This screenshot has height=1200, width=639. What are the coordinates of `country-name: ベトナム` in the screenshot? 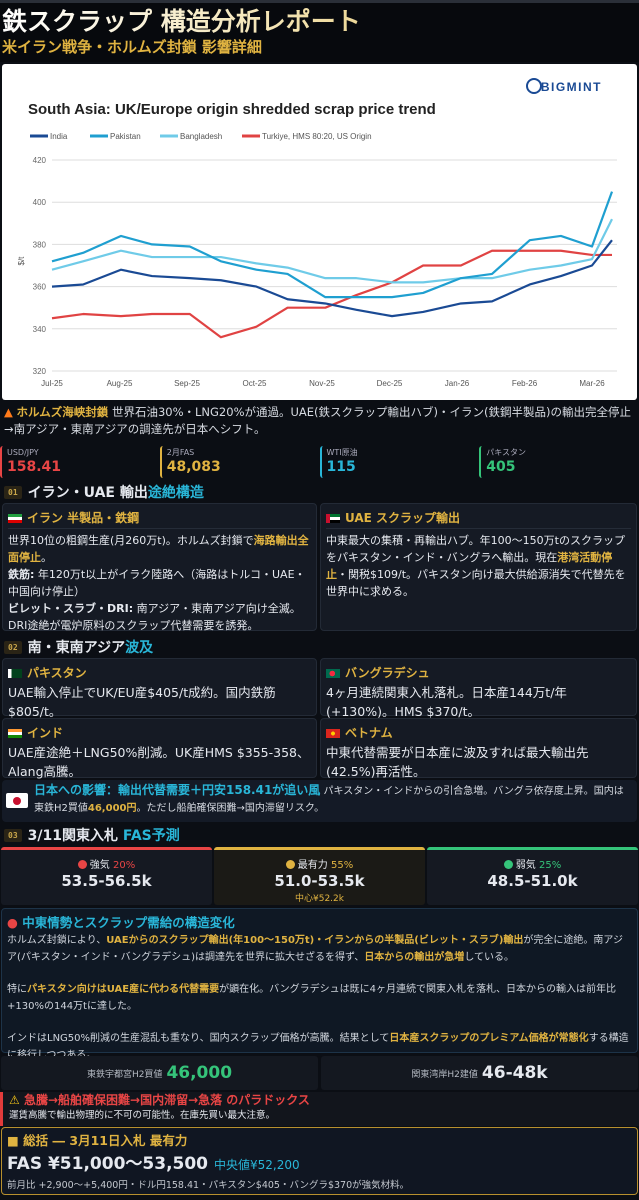 It's located at (369, 733).